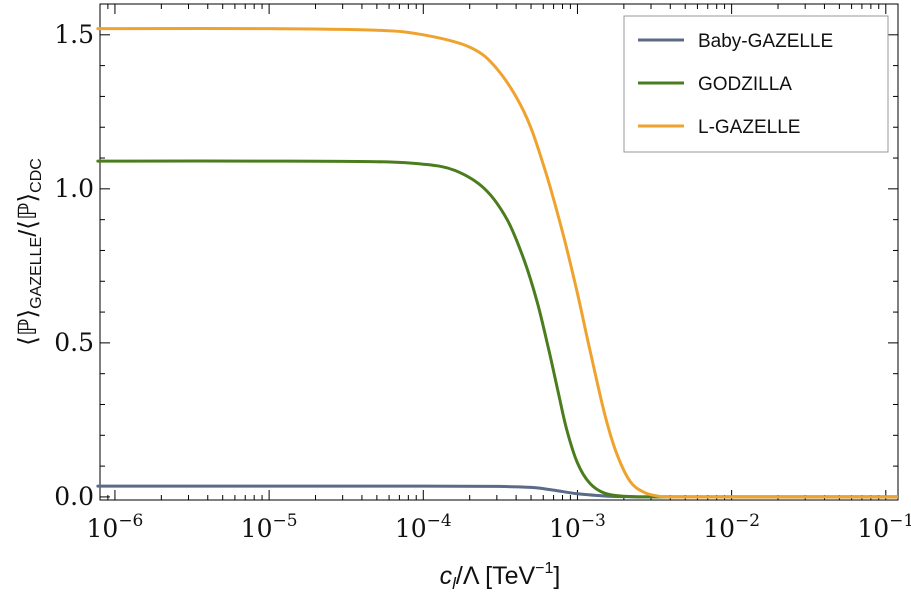 The width and height of the screenshot is (911, 592). What do you see at coordinates (544, 568) in the screenshot?
I see `x-axis-label-sup: −1` at bounding box center [544, 568].